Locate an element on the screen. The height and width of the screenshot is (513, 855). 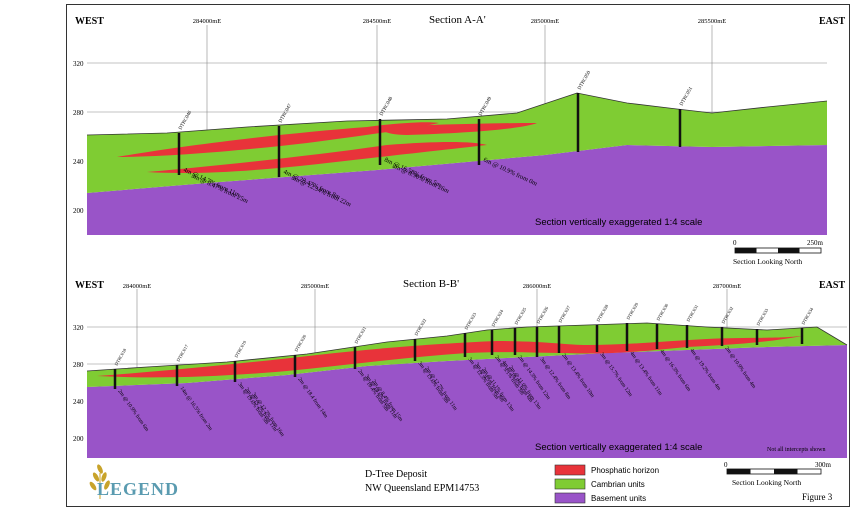
panel-a-hole-id: DTRC046 is located at coordinates (185, 120).